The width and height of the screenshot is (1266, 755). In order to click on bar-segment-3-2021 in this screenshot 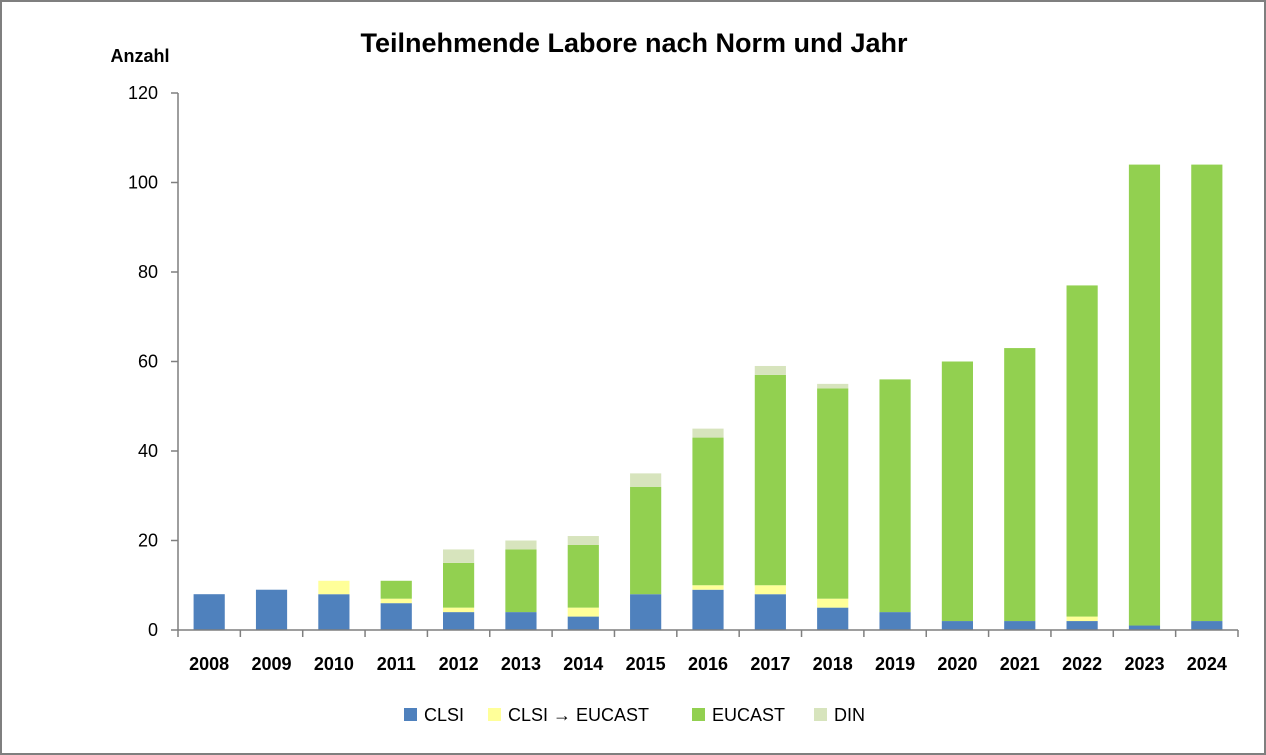, I will do `click(1020, 485)`.